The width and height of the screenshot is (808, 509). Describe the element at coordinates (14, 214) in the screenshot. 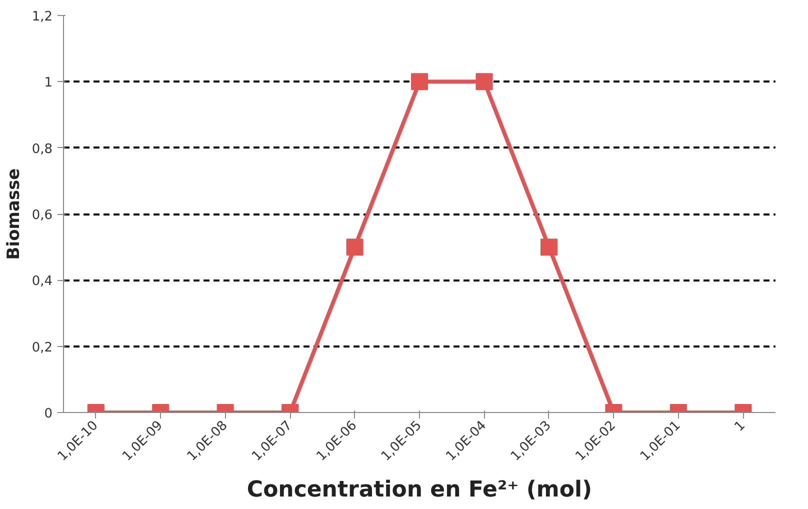

I see `y-axis-title: Biomasse` at that location.